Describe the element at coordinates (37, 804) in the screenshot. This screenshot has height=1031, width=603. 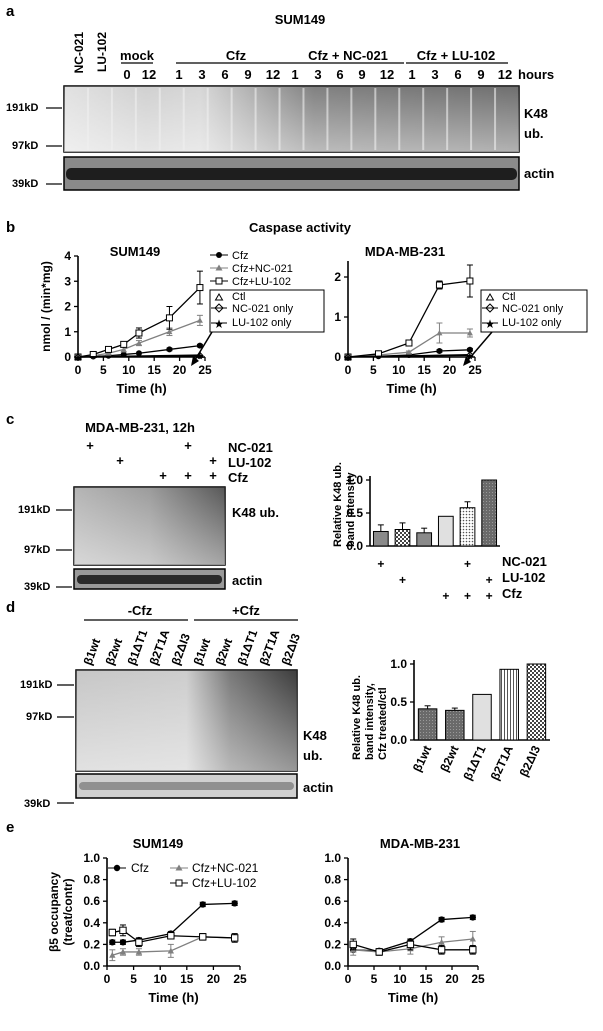
I see `mw-39-d: 39kD` at that location.